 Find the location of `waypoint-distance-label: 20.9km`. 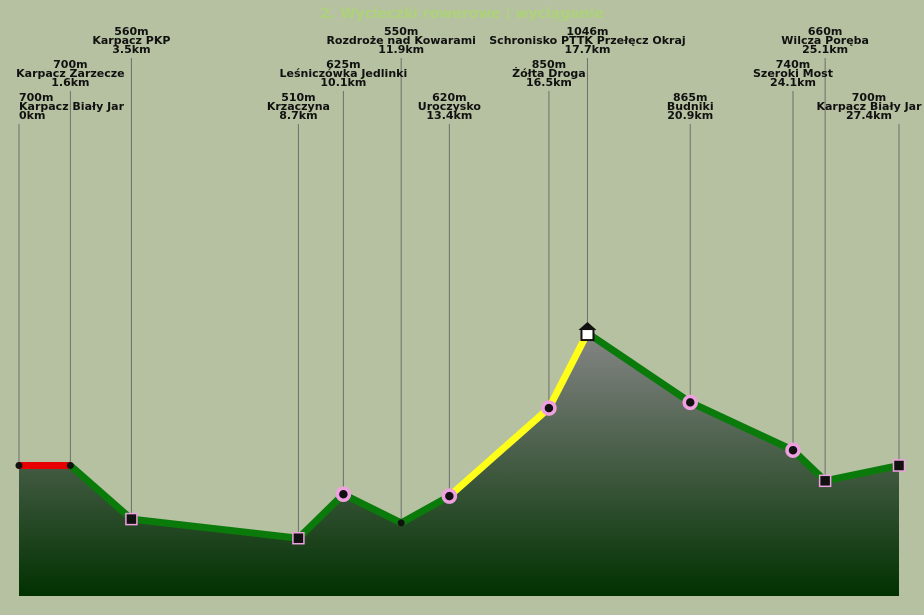

waypoint-distance-label: 20.9km is located at coordinates (690, 115).